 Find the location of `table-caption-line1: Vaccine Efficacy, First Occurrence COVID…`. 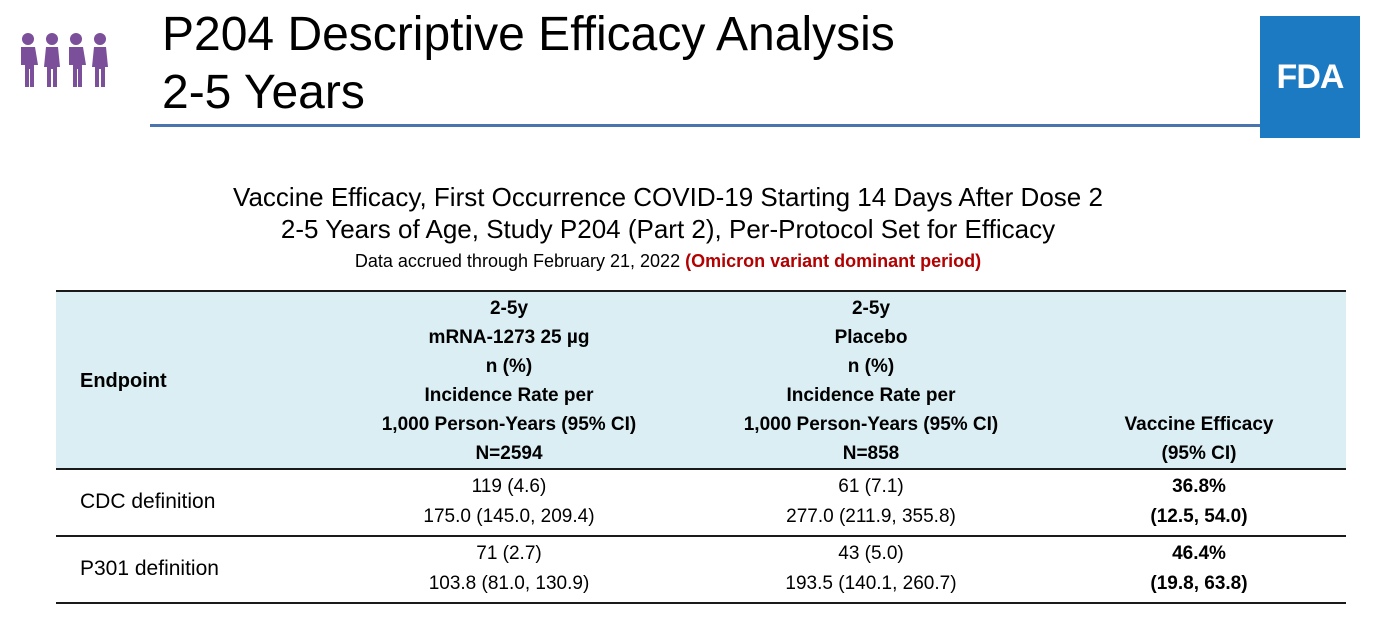

table-caption-line1: Vaccine Efficacy, First Occurrence COVID… is located at coordinates (668, 197).